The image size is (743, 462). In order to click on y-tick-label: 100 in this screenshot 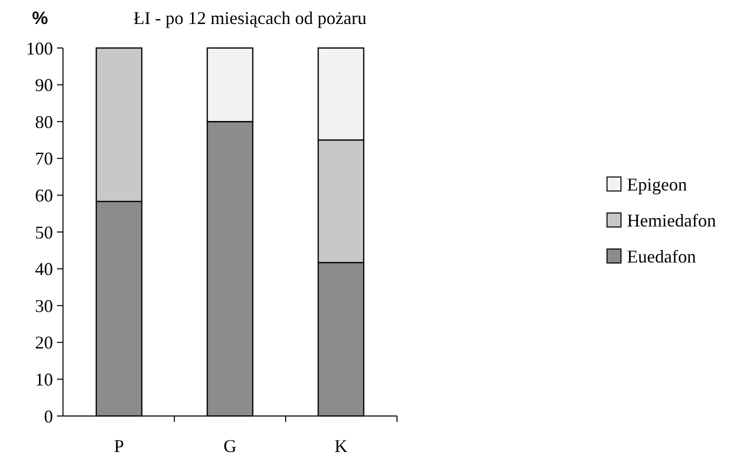, I will do `click(39, 48)`.